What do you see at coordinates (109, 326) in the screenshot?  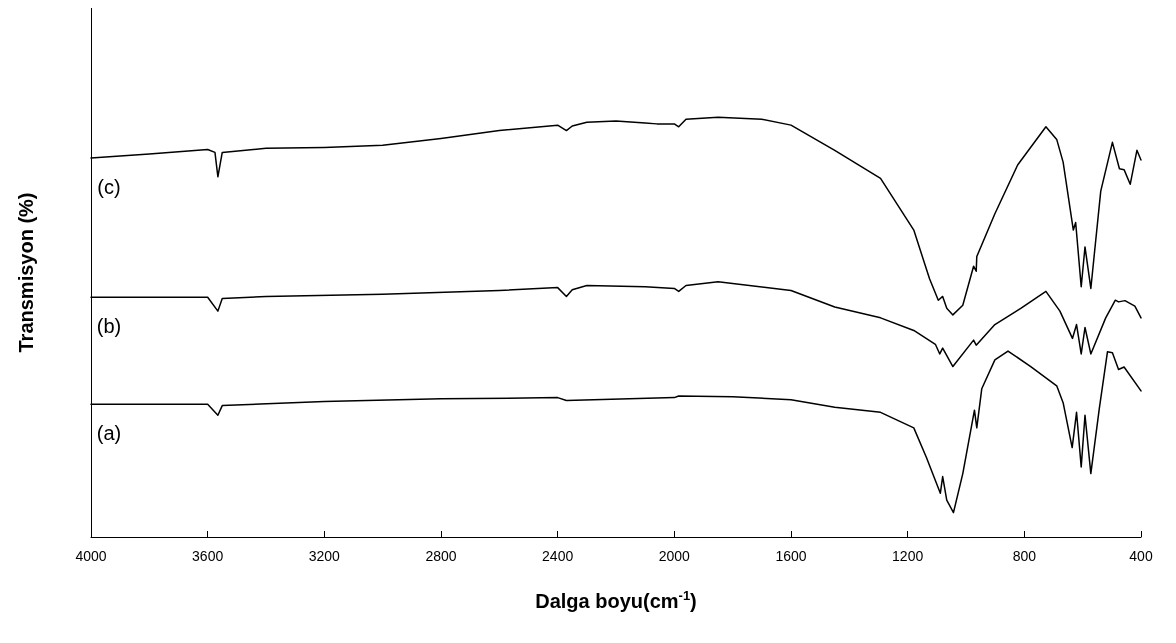 I see `series-label: (b)` at bounding box center [109, 326].